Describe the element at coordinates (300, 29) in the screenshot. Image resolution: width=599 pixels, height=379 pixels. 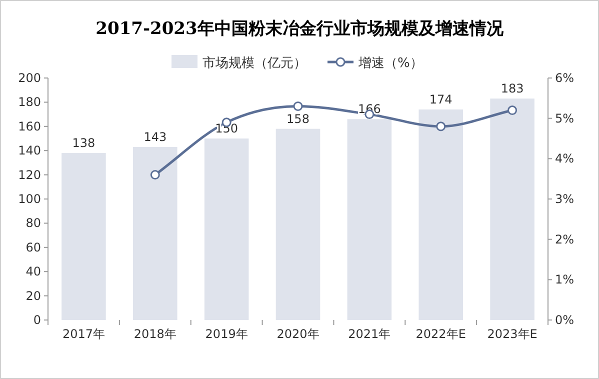
I see `chart-title: 2017-2023年中国粉末冶金行业市场规模及增速情况` at that location.